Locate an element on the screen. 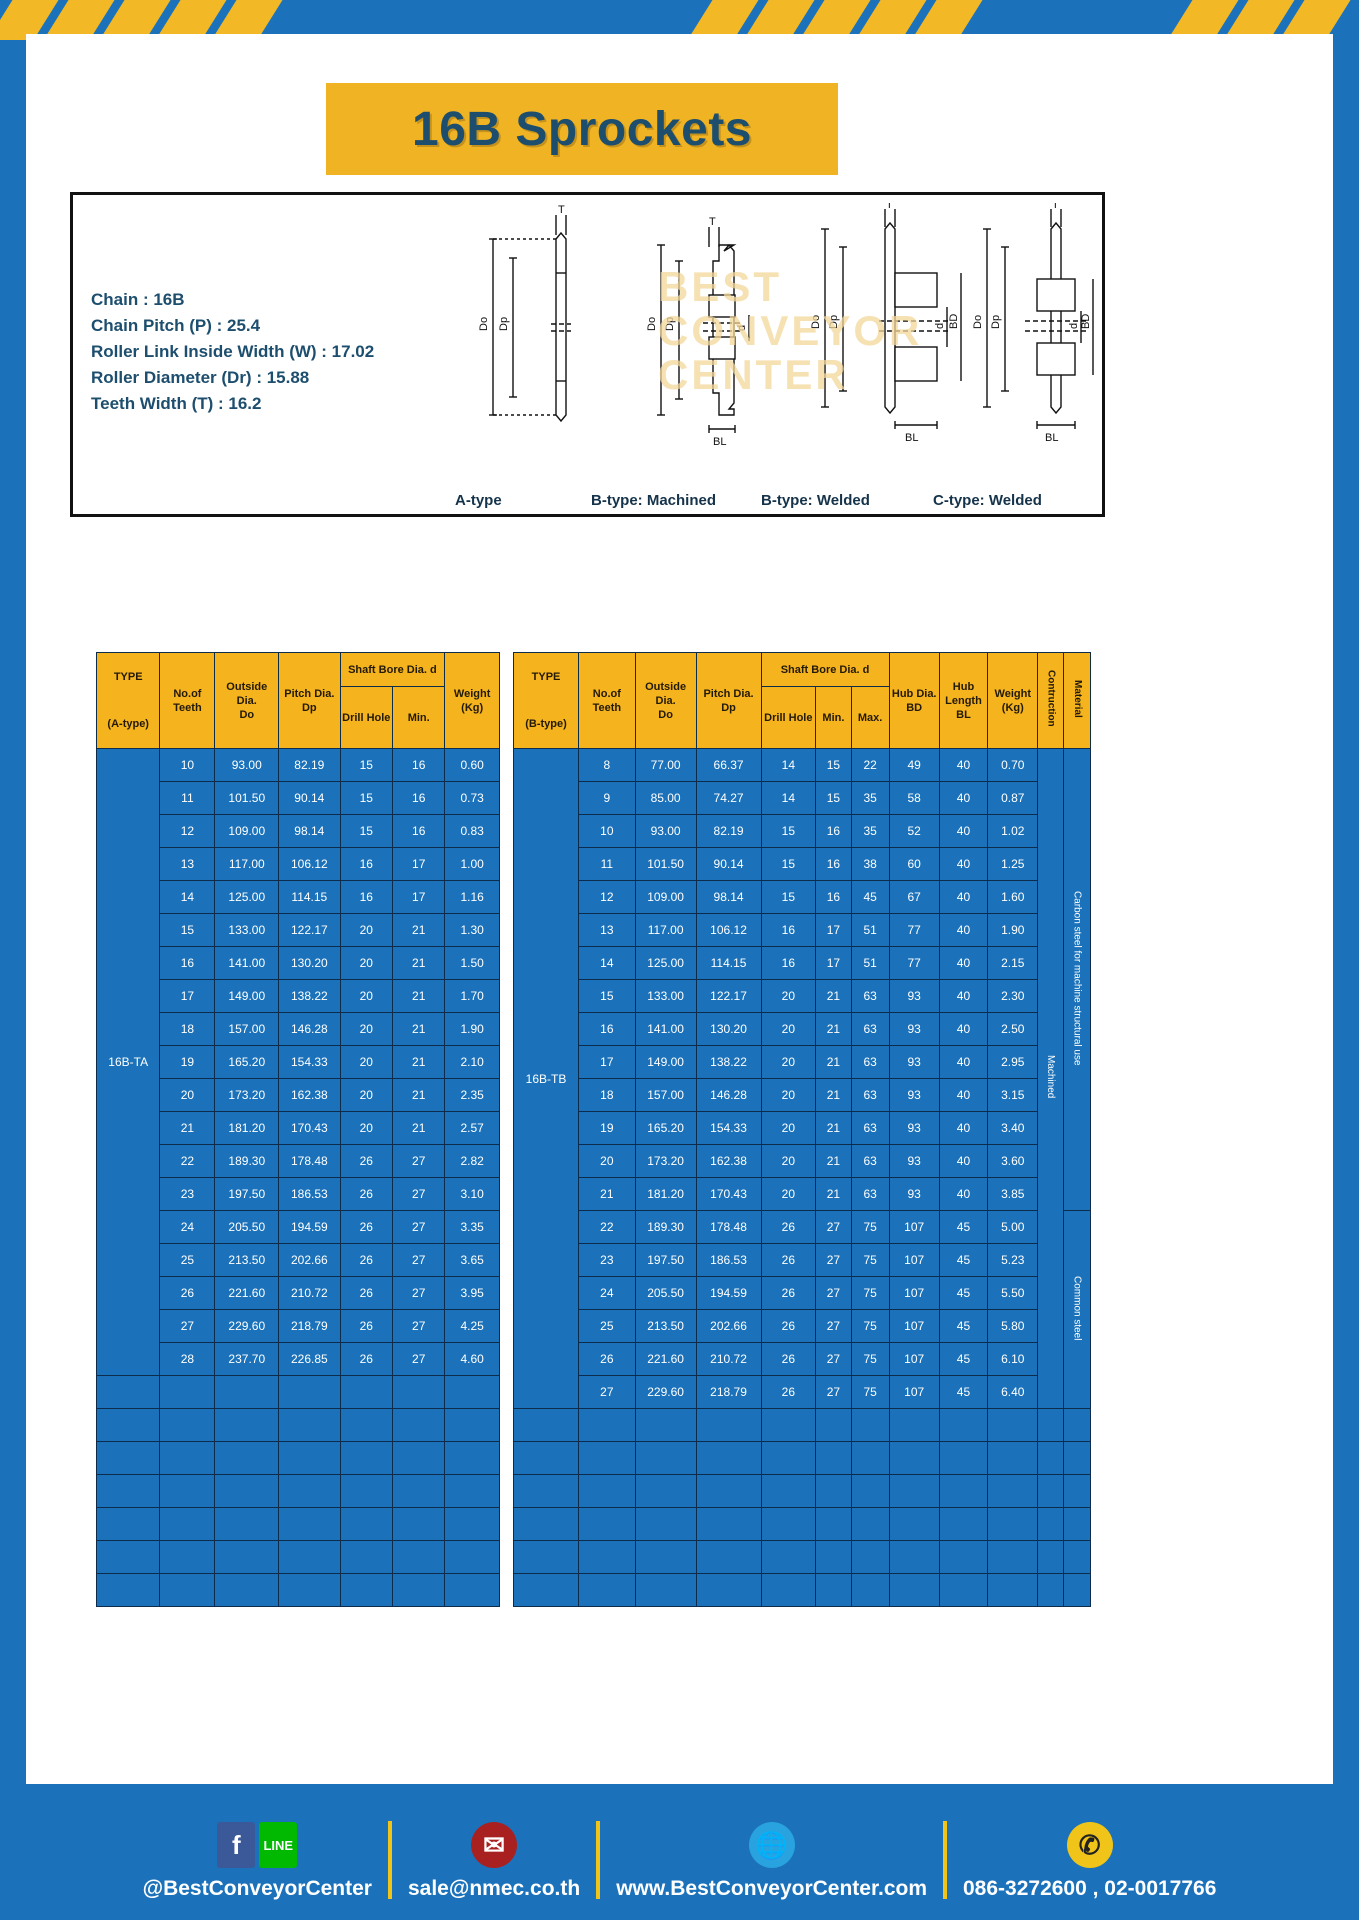 Image resolution: width=1359 pixels, height=1920 pixels. email-address: sale@nmec.co.th is located at coordinates (494, 1888).